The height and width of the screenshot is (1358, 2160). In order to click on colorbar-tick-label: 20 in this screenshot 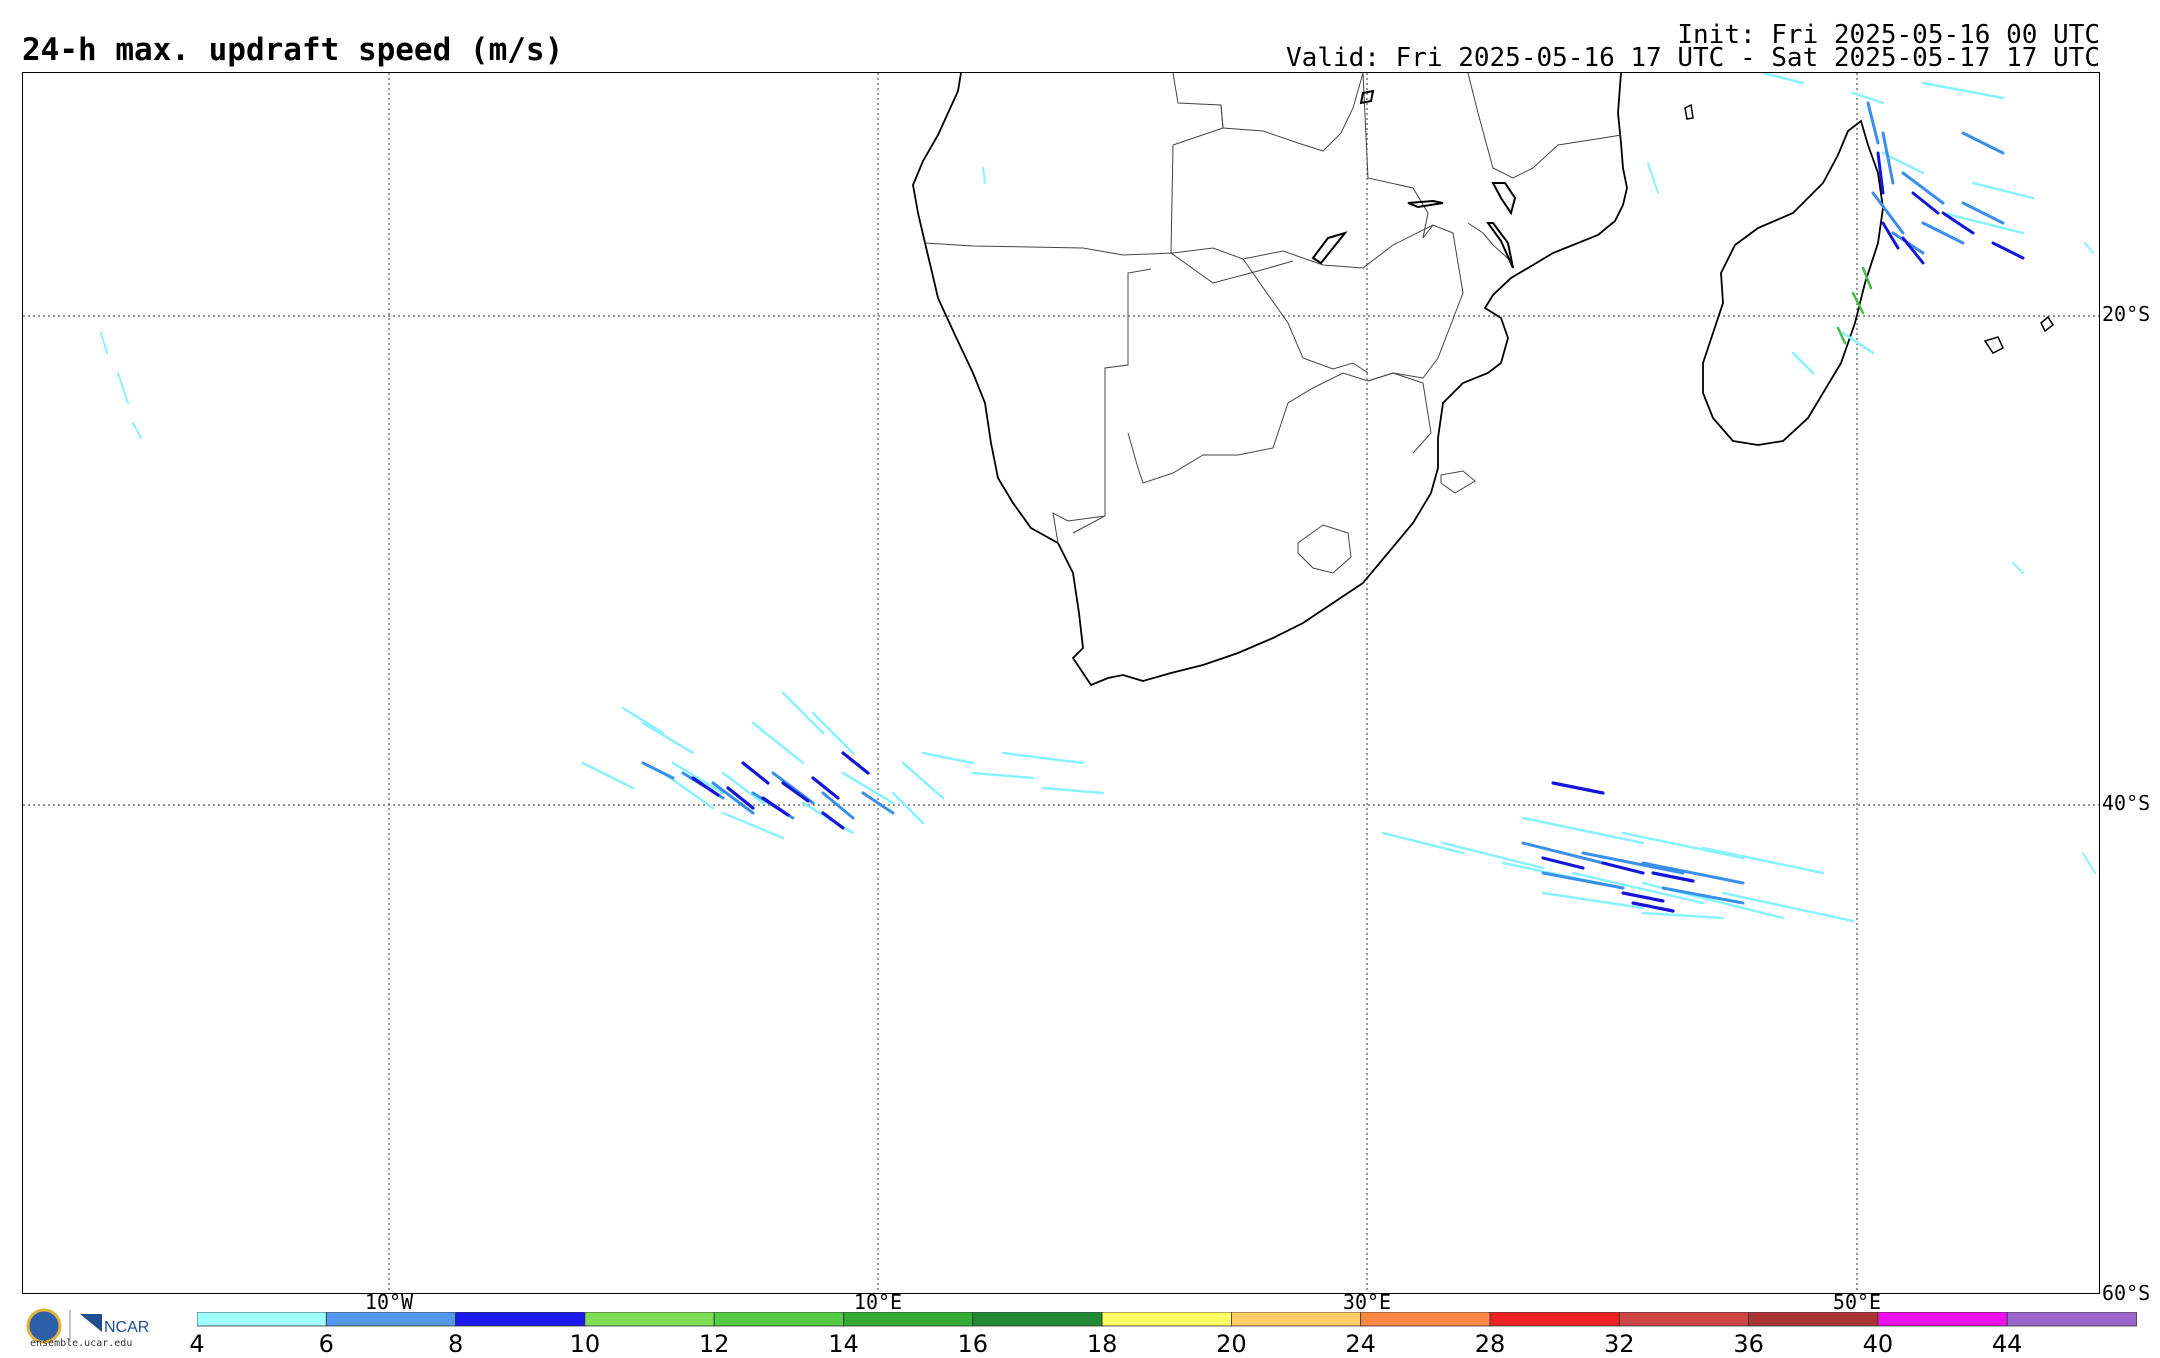, I will do `click(1231, 1344)`.